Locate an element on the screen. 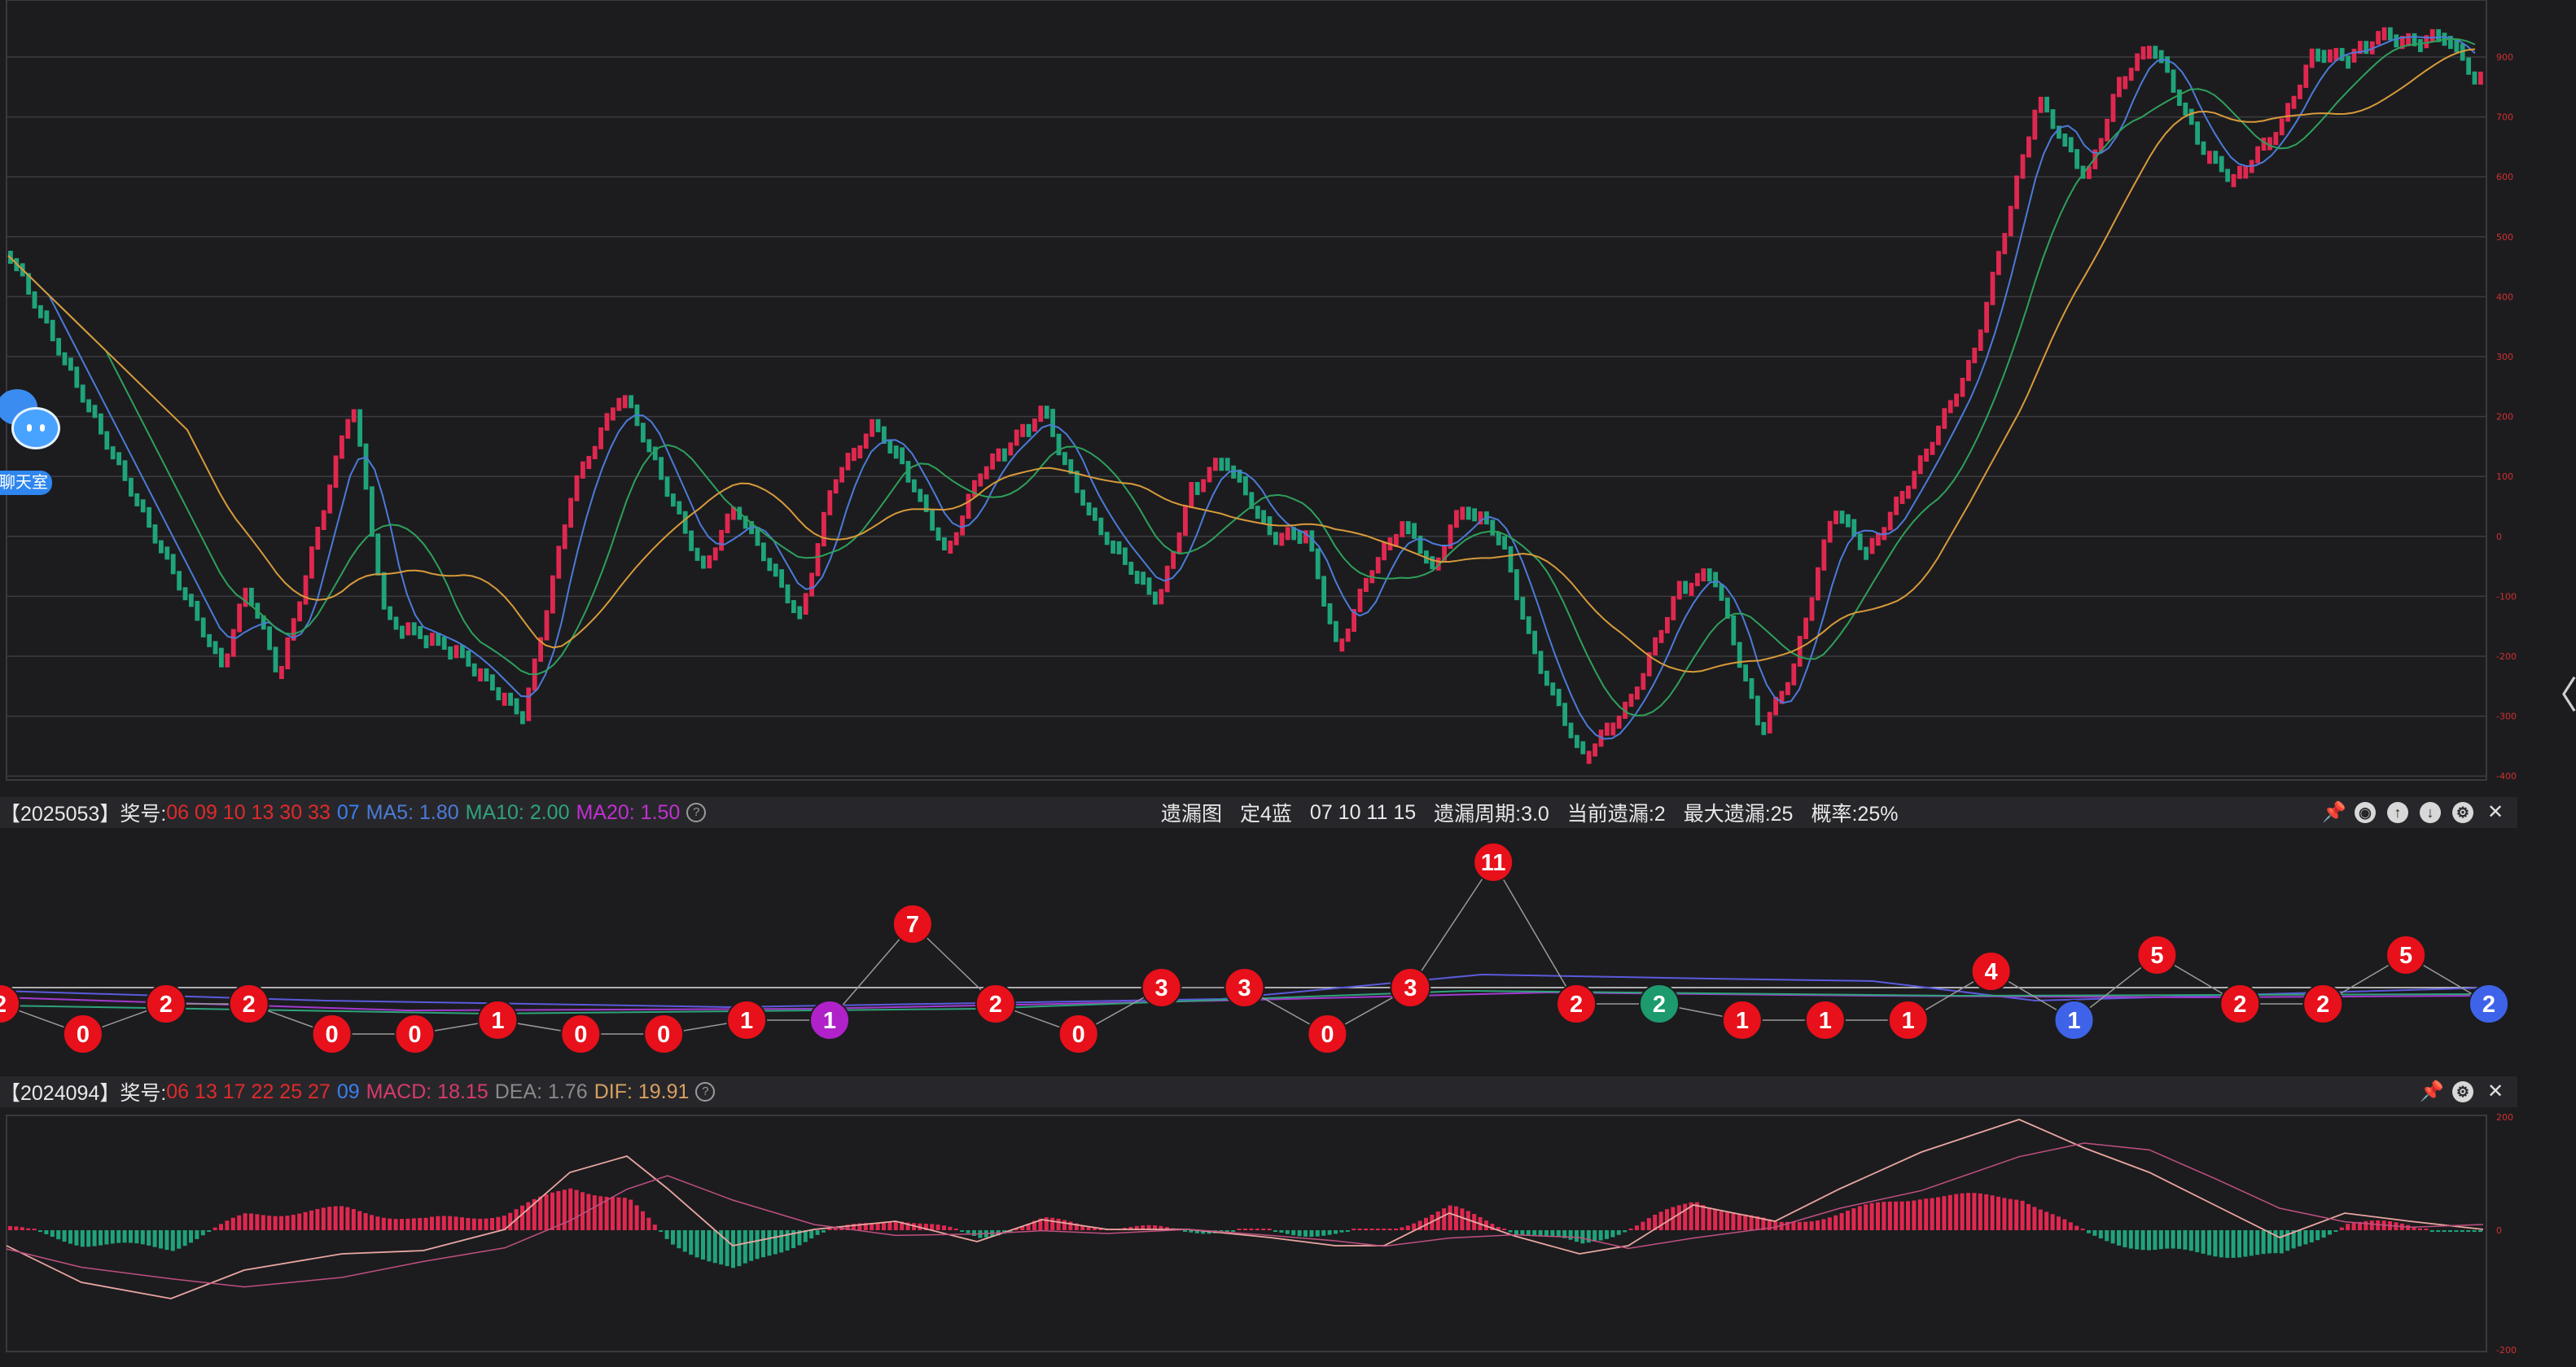 The height and width of the screenshot is (1367, 2576). node-value: 3 is located at coordinates (1410, 988).